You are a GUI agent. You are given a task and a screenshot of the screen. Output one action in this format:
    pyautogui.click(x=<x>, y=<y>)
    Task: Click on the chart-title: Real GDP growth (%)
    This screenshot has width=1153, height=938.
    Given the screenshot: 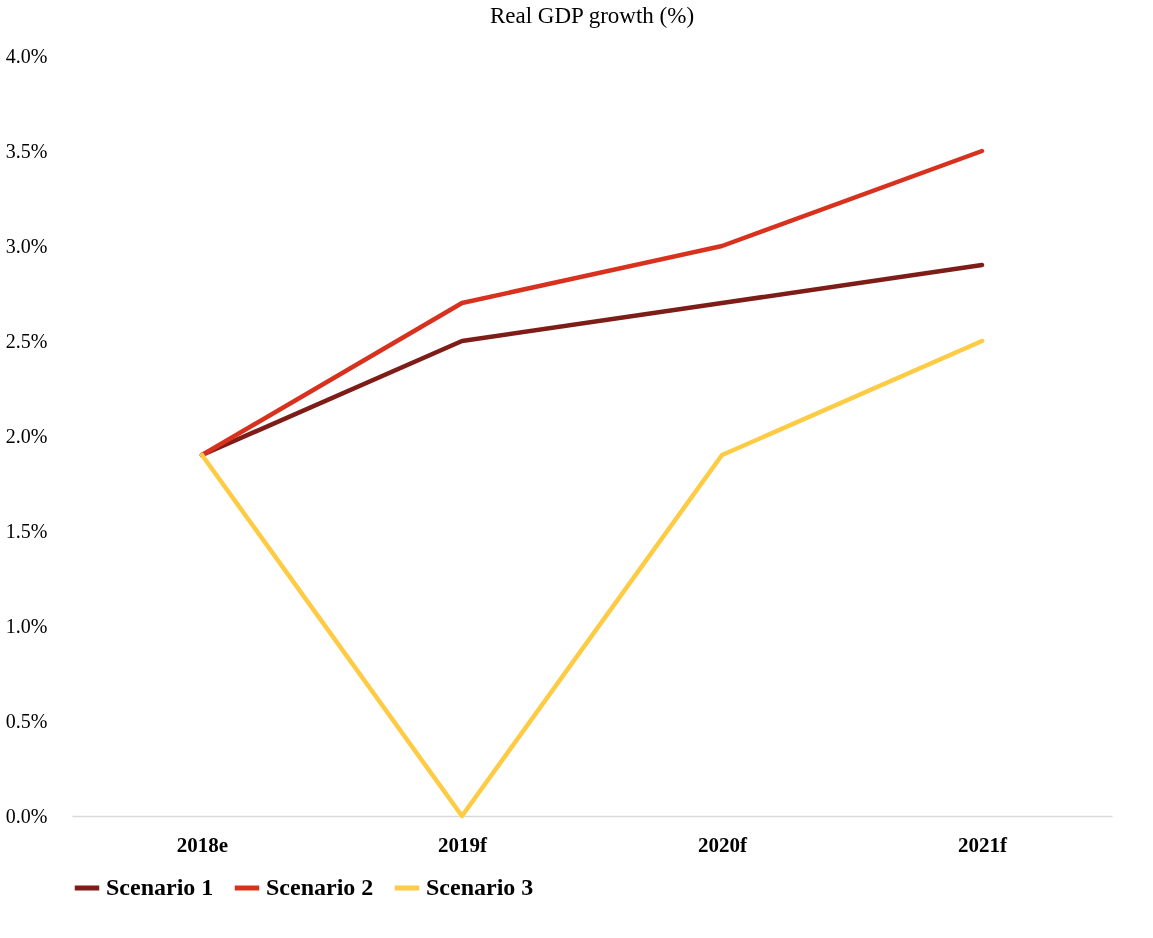 What is the action you would take?
    pyautogui.click(x=592, y=15)
    